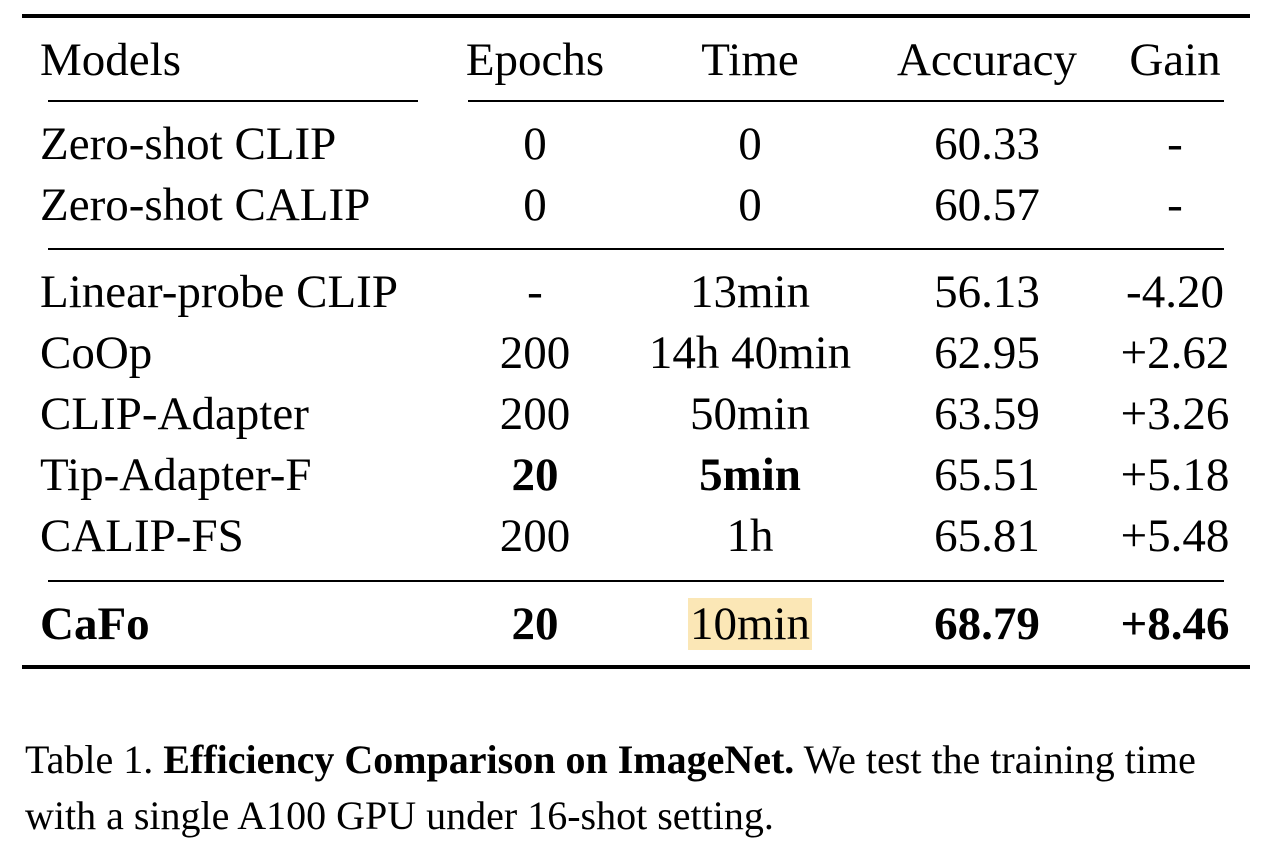 The image size is (1278, 852). Describe the element at coordinates (535, 292) in the screenshot. I see `epochs-cell: -` at that location.